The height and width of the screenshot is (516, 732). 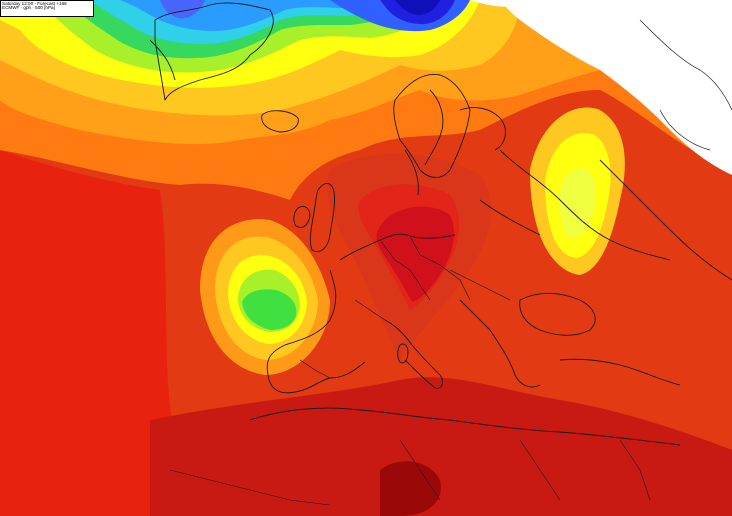 What do you see at coordinates (28, 8) in the screenshot?
I see `forecast-field-label: ECMWF · gph · 500 [hPa]` at bounding box center [28, 8].